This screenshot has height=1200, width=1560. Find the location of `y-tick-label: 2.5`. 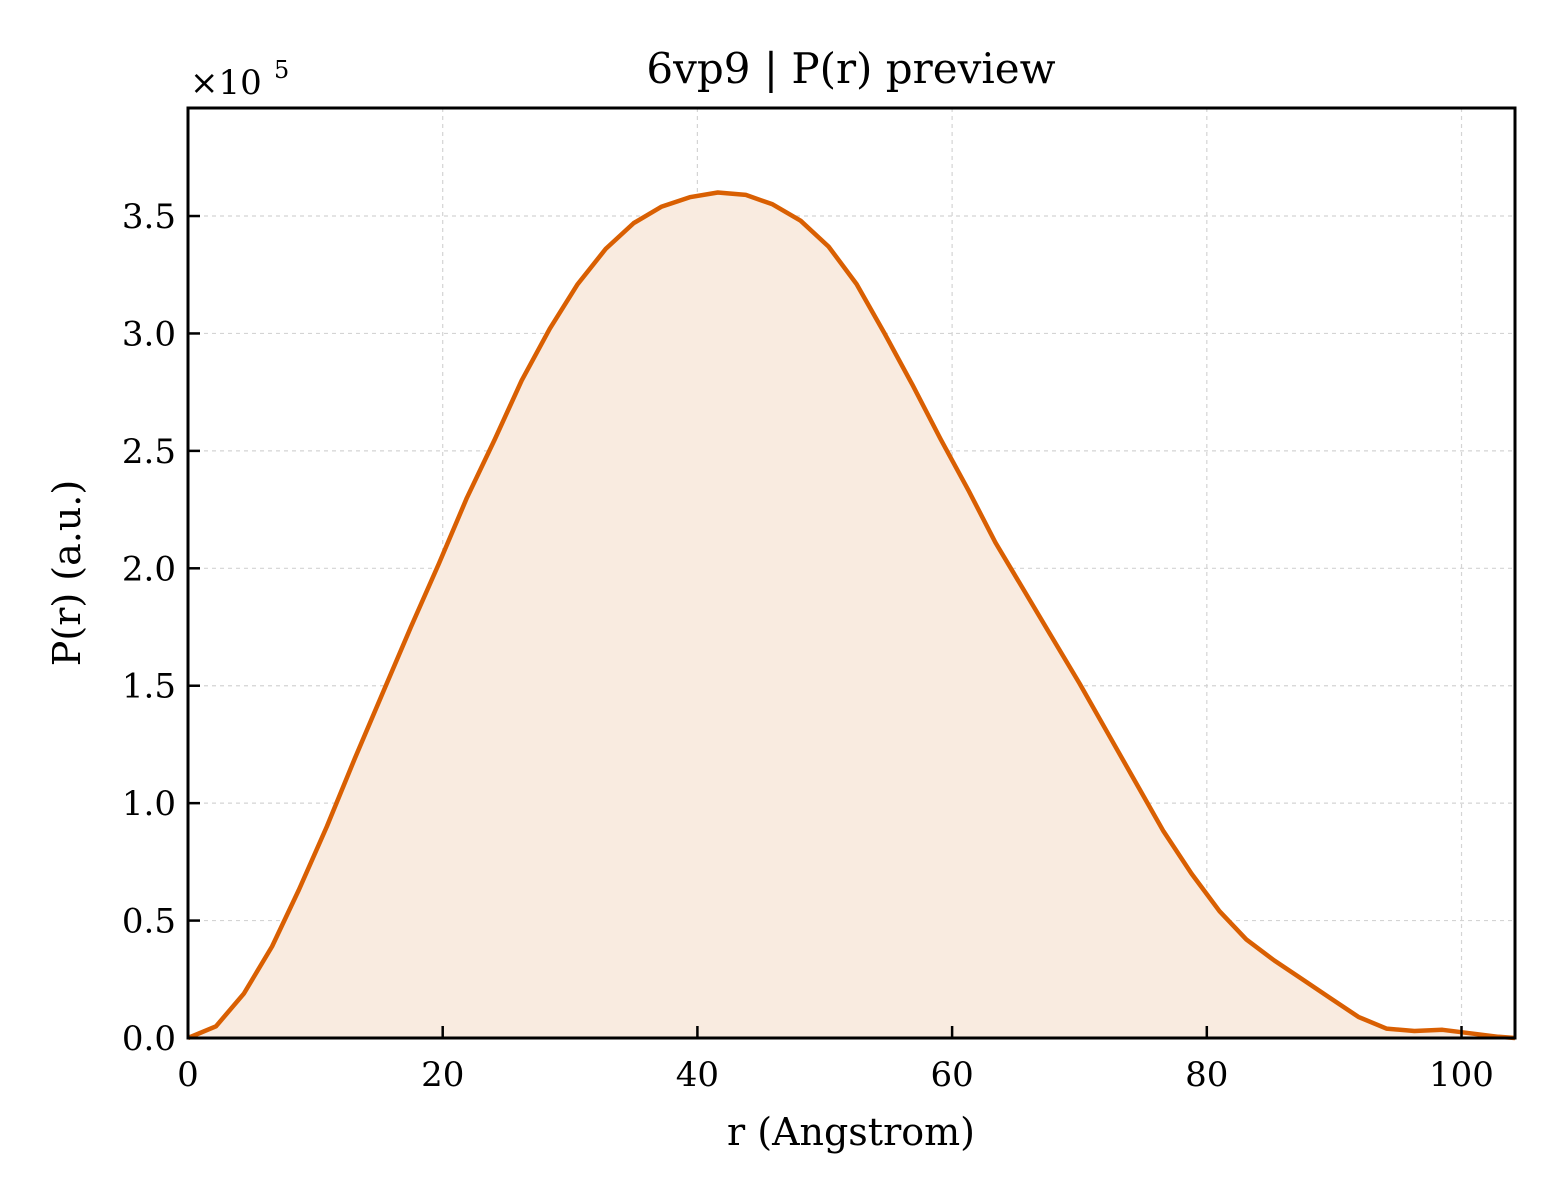

y-tick-label: 2.5 is located at coordinates (149, 452).